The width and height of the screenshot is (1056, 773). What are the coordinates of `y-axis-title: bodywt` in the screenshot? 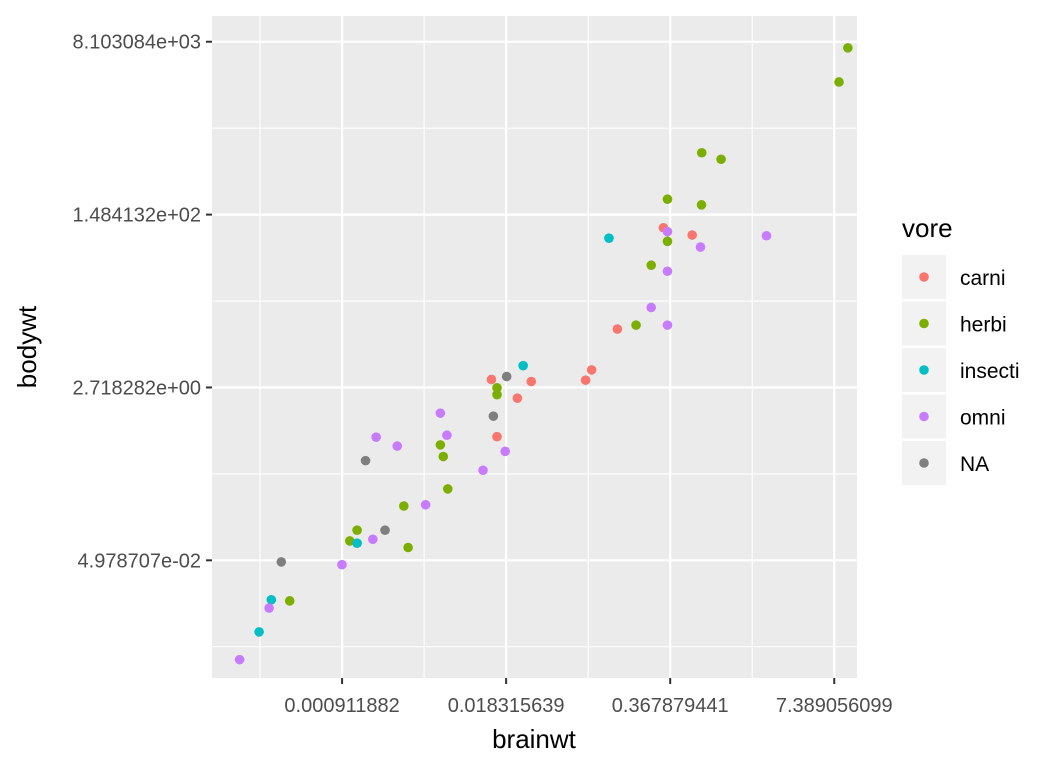 It's located at (27, 346).